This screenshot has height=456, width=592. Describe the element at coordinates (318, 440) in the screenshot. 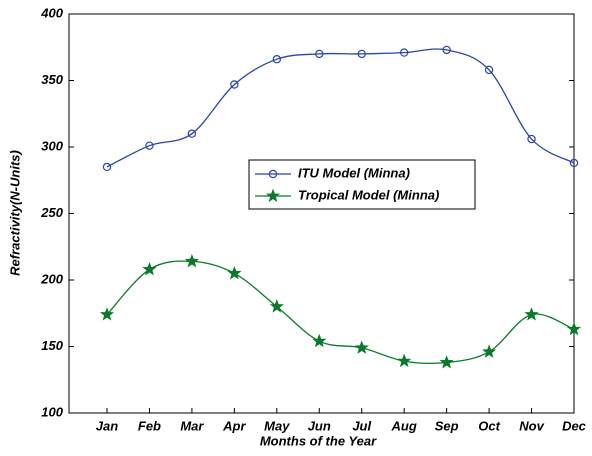

I see `x-axis-label: Months of the Year` at that location.